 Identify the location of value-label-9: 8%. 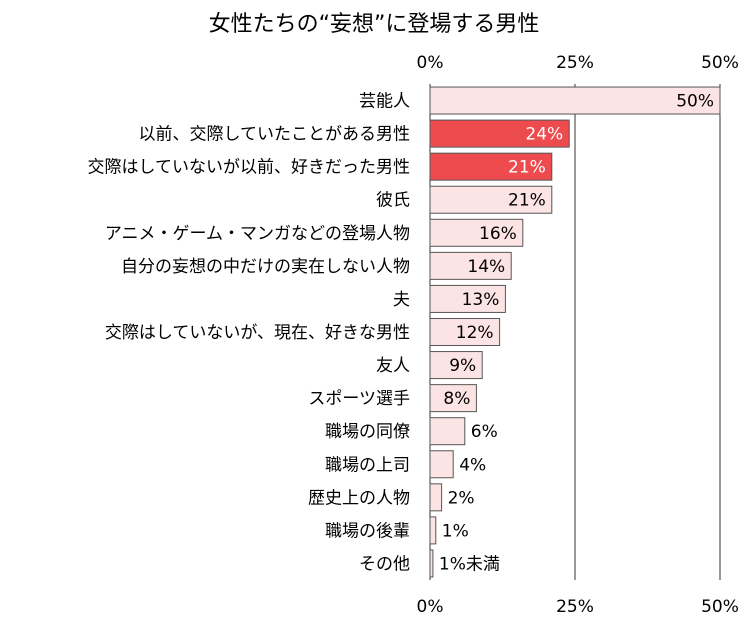
(456, 399).